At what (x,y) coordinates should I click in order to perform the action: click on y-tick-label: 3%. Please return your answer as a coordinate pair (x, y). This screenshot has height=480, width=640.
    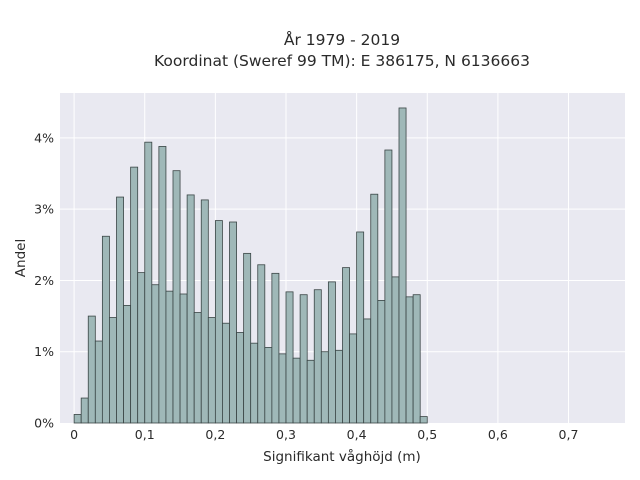
    Looking at the image, I should click on (44, 209).